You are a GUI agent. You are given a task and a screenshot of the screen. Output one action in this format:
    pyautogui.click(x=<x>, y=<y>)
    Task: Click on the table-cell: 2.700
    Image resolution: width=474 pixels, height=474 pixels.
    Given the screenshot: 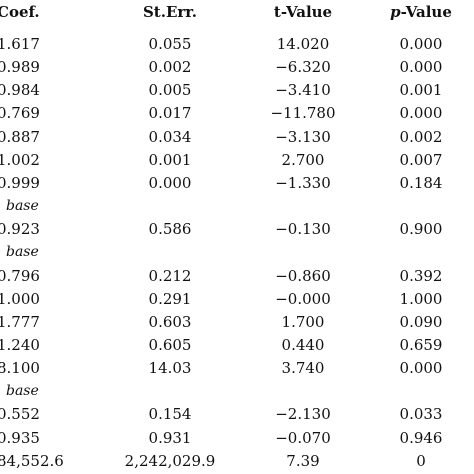 What is the action you would take?
    pyautogui.click(x=303, y=159)
    